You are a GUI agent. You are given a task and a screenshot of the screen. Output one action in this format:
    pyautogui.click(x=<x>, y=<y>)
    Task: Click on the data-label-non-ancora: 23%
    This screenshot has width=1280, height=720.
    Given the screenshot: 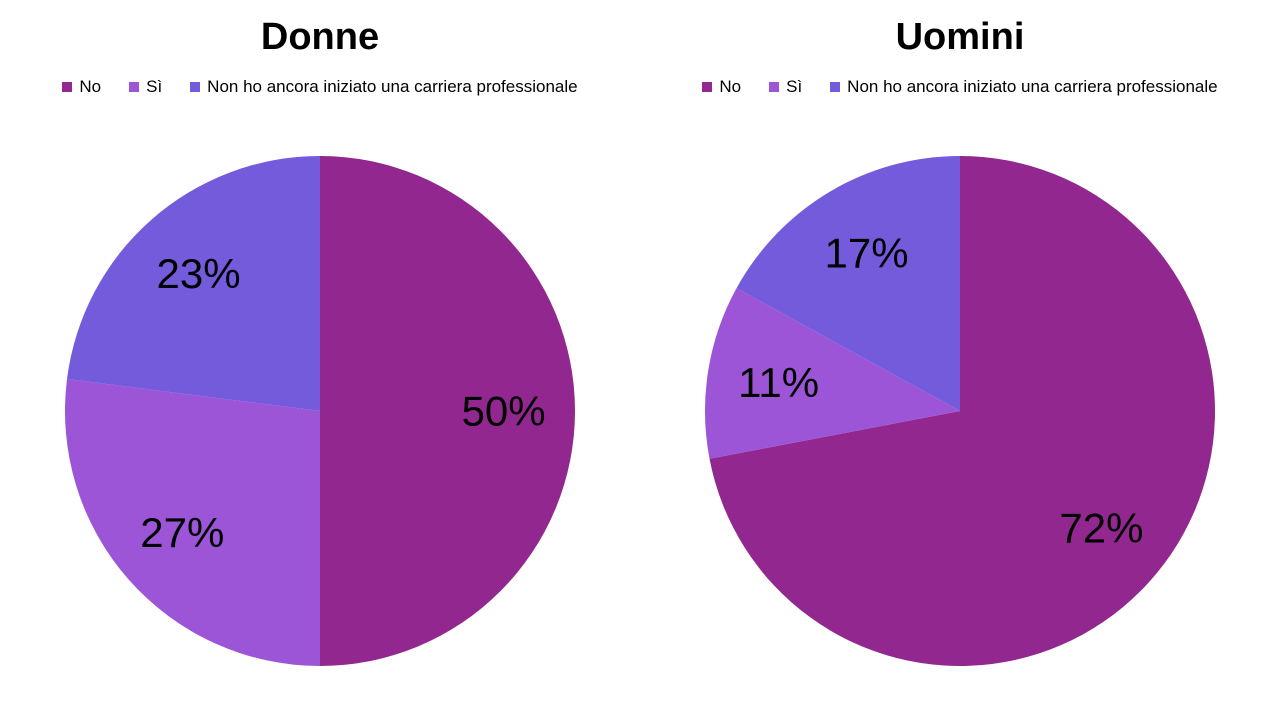 What is the action you would take?
    pyautogui.click(x=199, y=273)
    